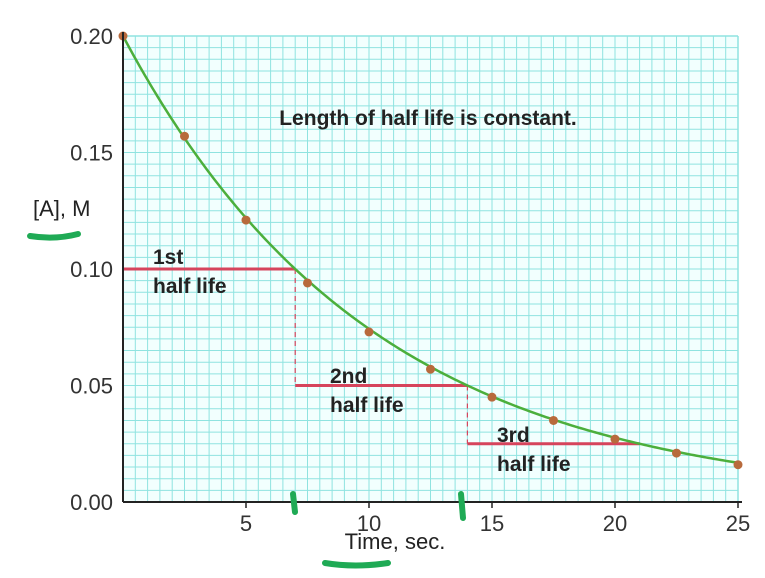 Image resolution: width=765 pixels, height=578 pixels. What do you see at coordinates (738, 523) in the screenshot?
I see `x-tick-label: 25` at bounding box center [738, 523].